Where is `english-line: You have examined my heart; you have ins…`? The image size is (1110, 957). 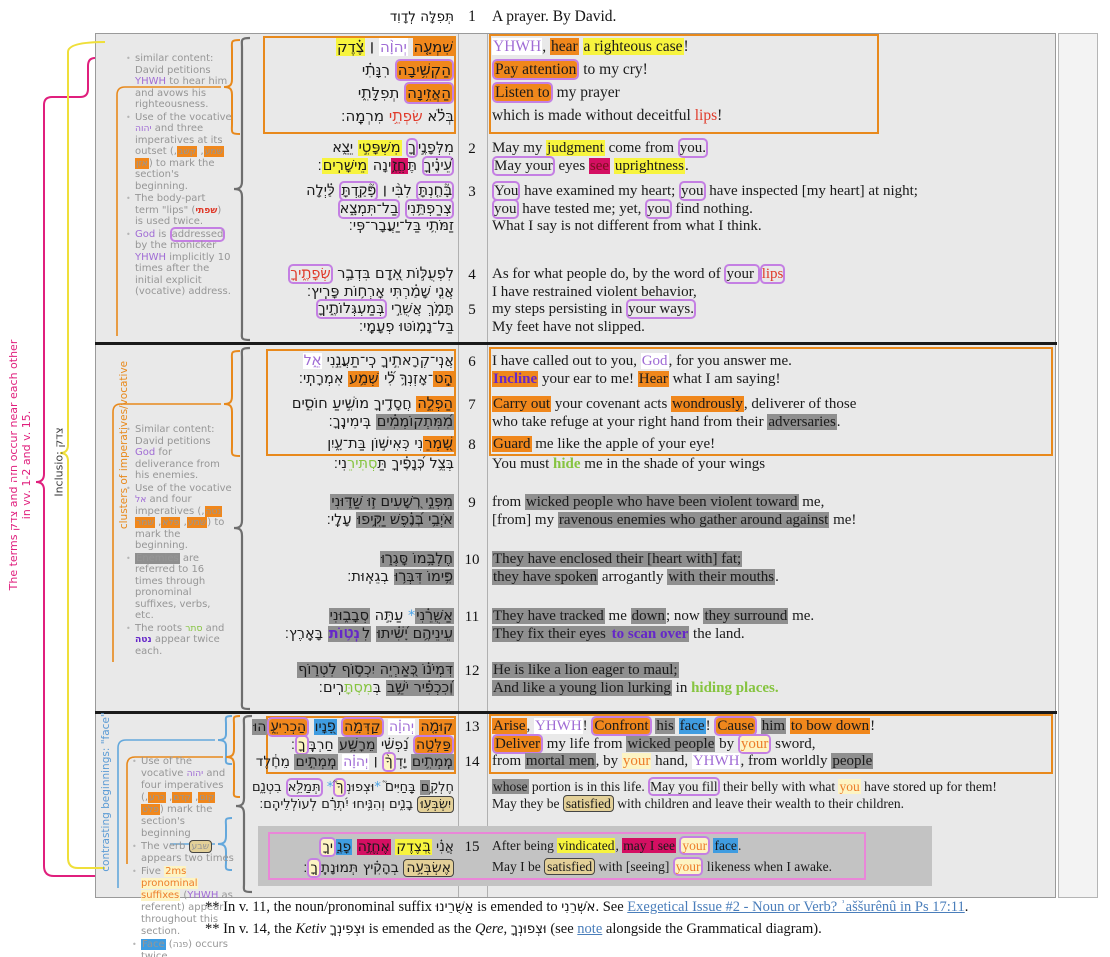 english-line: You have examined my heart; you have ins… is located at coordinates (706, 191).